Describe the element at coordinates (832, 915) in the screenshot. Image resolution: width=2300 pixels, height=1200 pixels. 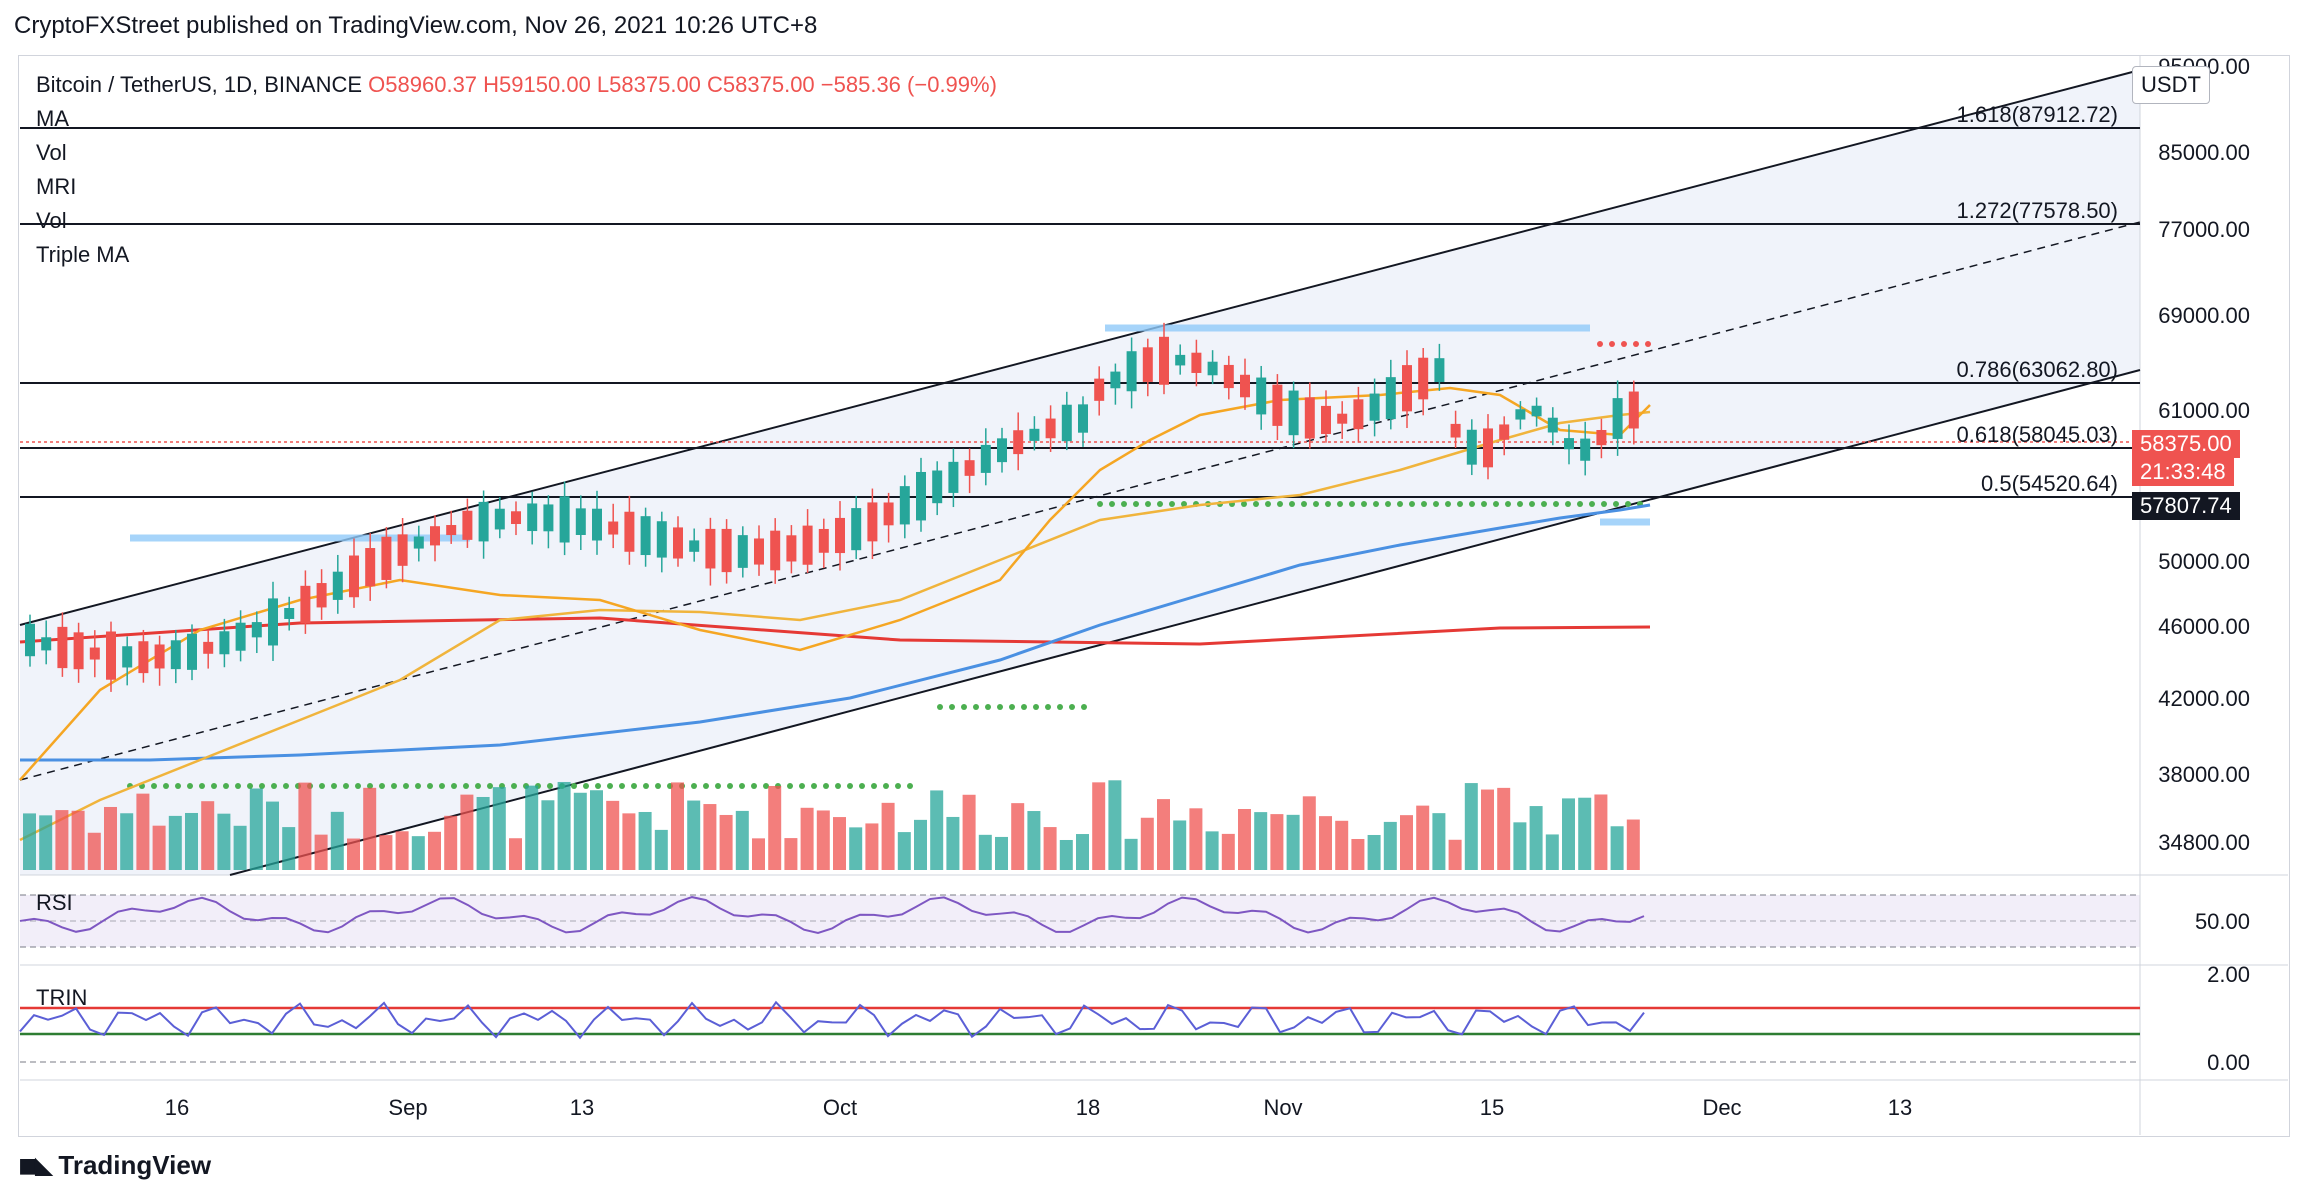
I see `rsi-line` at that location.